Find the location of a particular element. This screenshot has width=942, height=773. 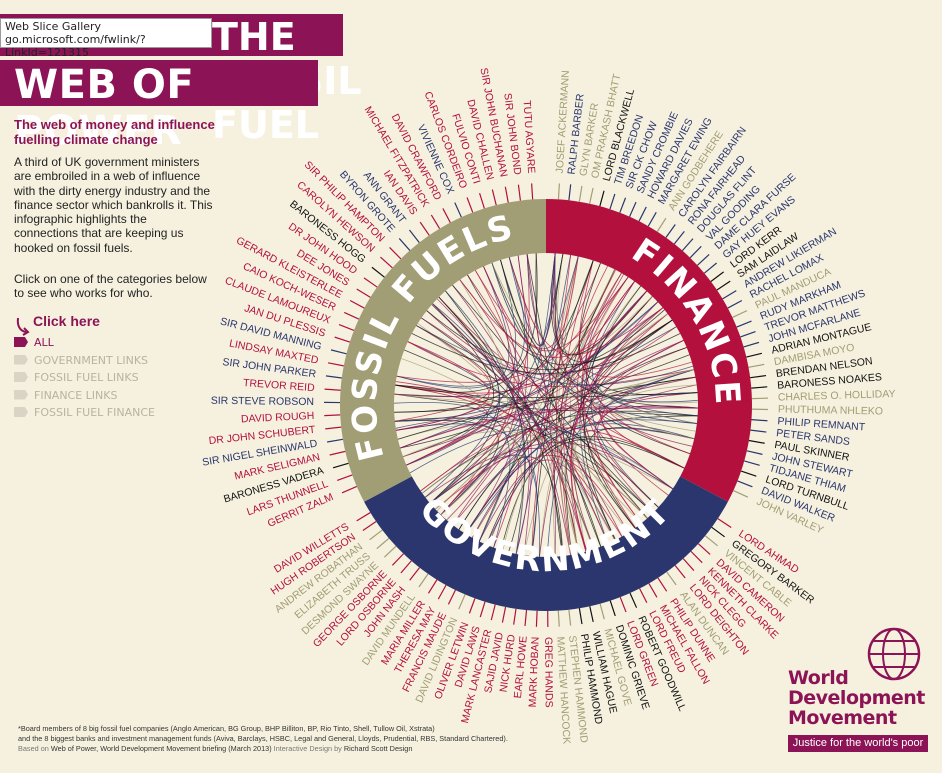

category-label: ALL is located at coordinates (44, 342).